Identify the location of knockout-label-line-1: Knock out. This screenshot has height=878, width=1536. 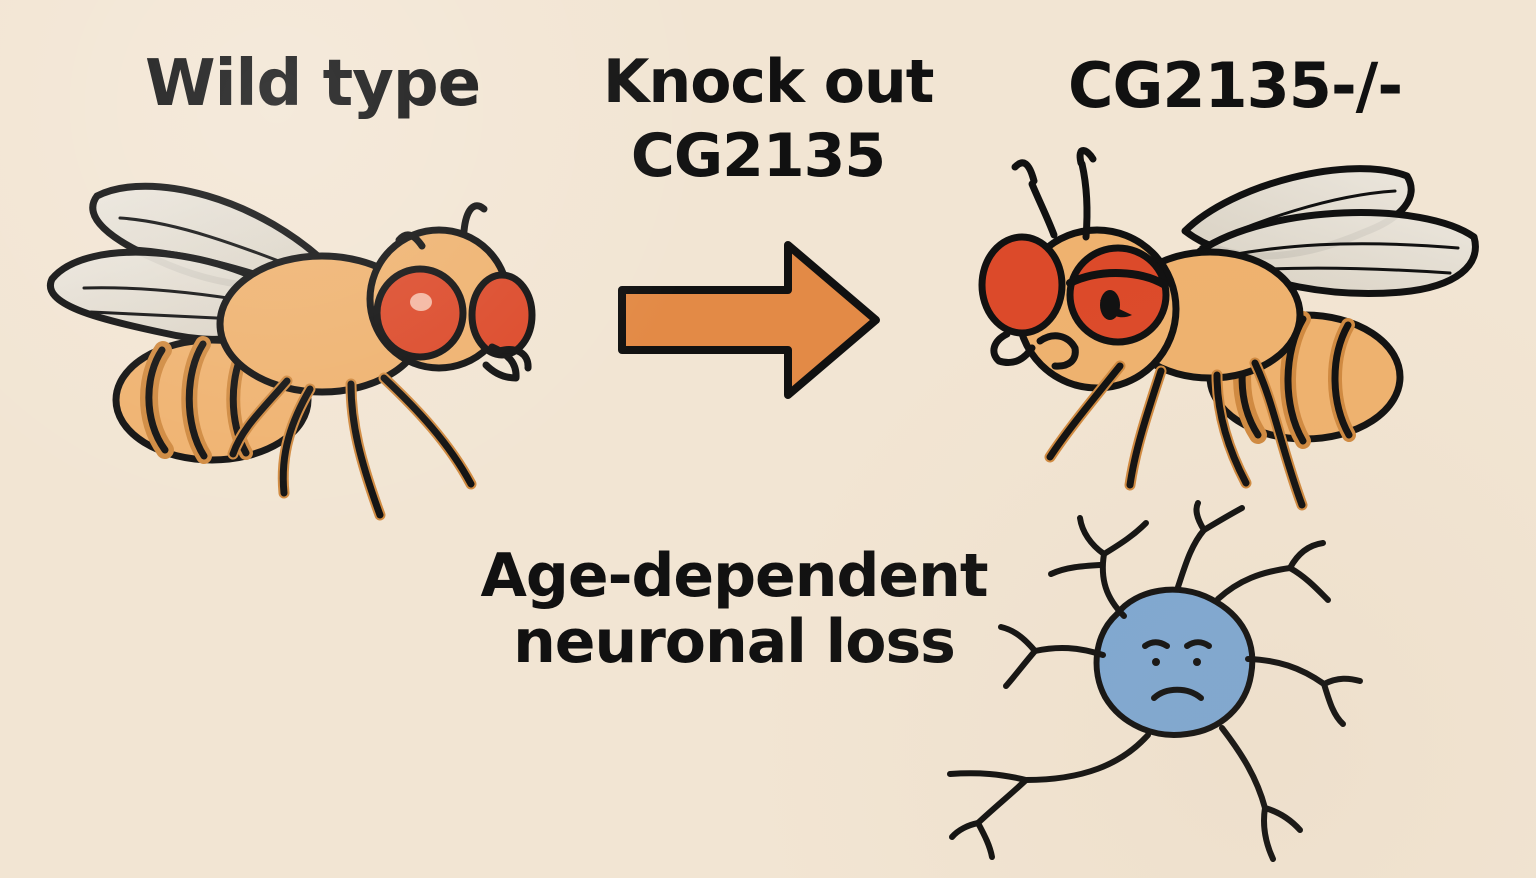
(768, 82).